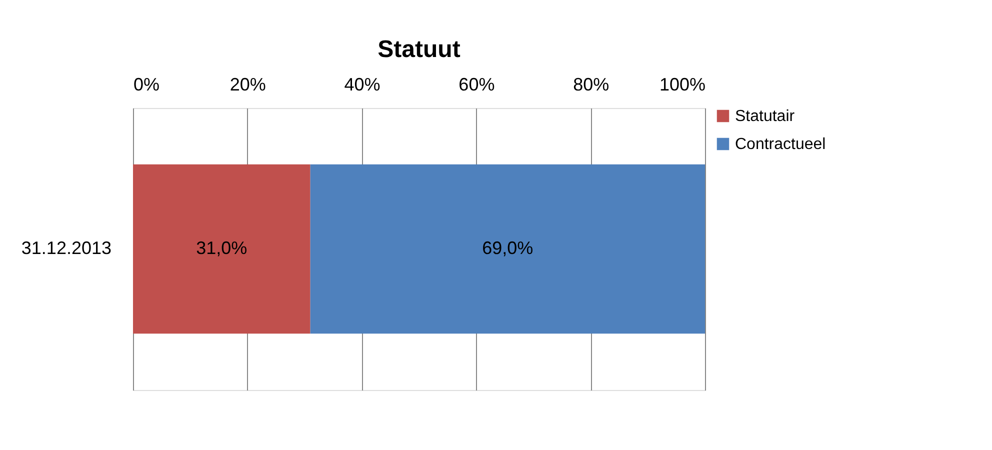 Image resolution: width=992 pixels, height=450 pixels. Describe the element at coordinates (419, 49) in the screenshot. I see `chart-title: Statuut` at that location.